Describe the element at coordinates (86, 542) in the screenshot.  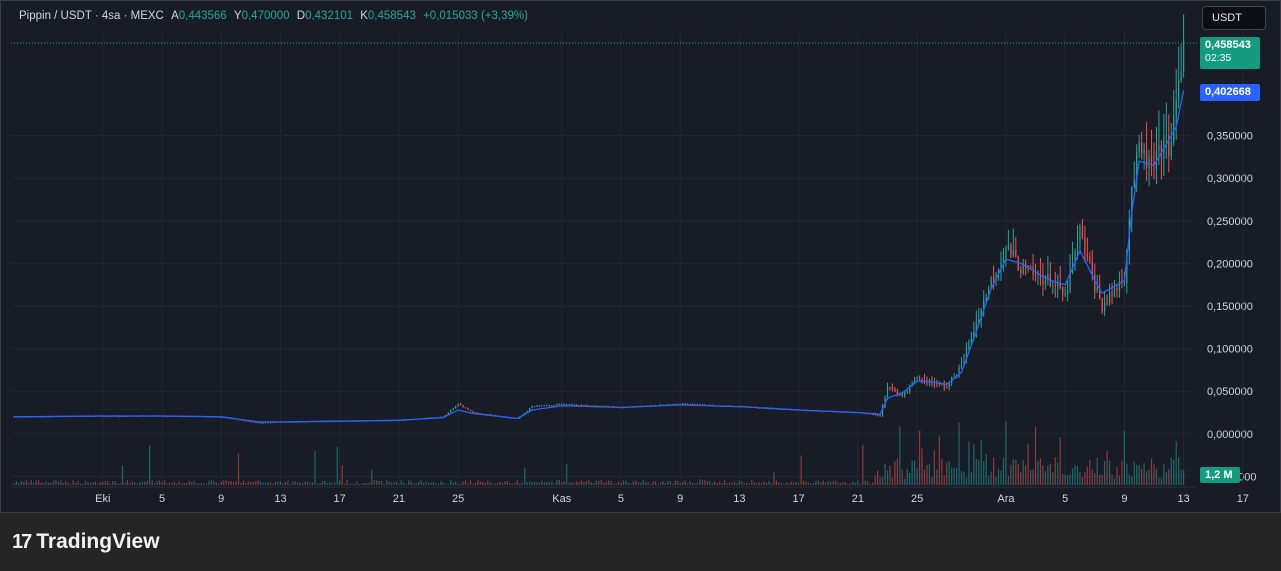
I see `tradingview-brand: 17 TradingView` at that location.